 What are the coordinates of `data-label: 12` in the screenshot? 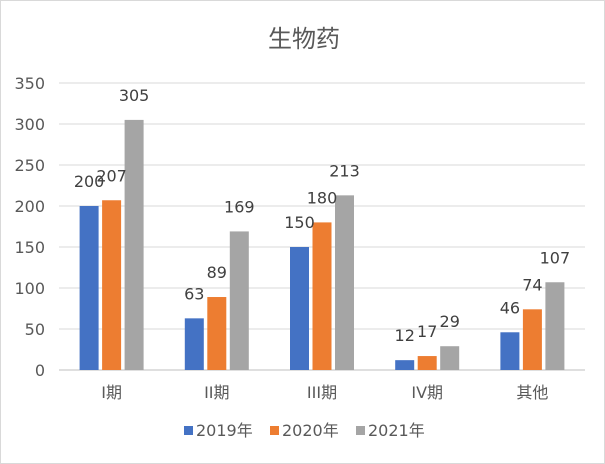 It's located at (405, 335).